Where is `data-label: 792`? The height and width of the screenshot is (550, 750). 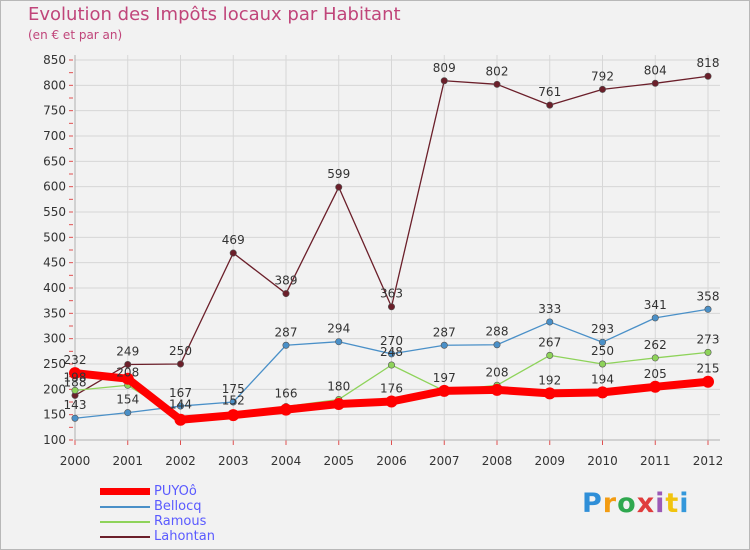
data-label: 792 is located at coordinates (602, 76).